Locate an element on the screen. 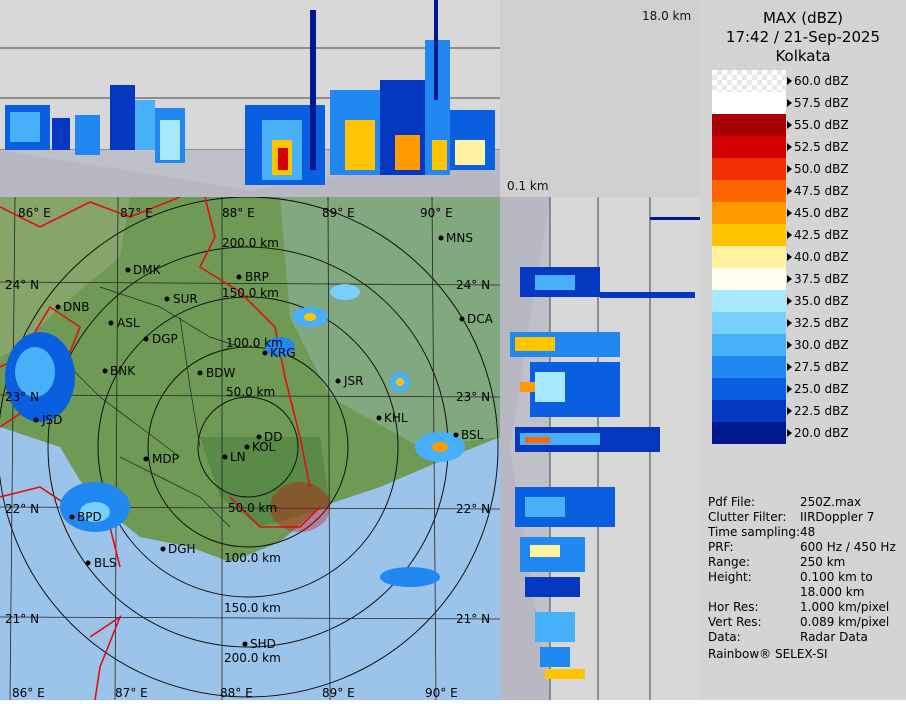 The width and height of the screenshot is (906, 704). legend-row: 42.5 dBZ is located at coordinates (803, 235).